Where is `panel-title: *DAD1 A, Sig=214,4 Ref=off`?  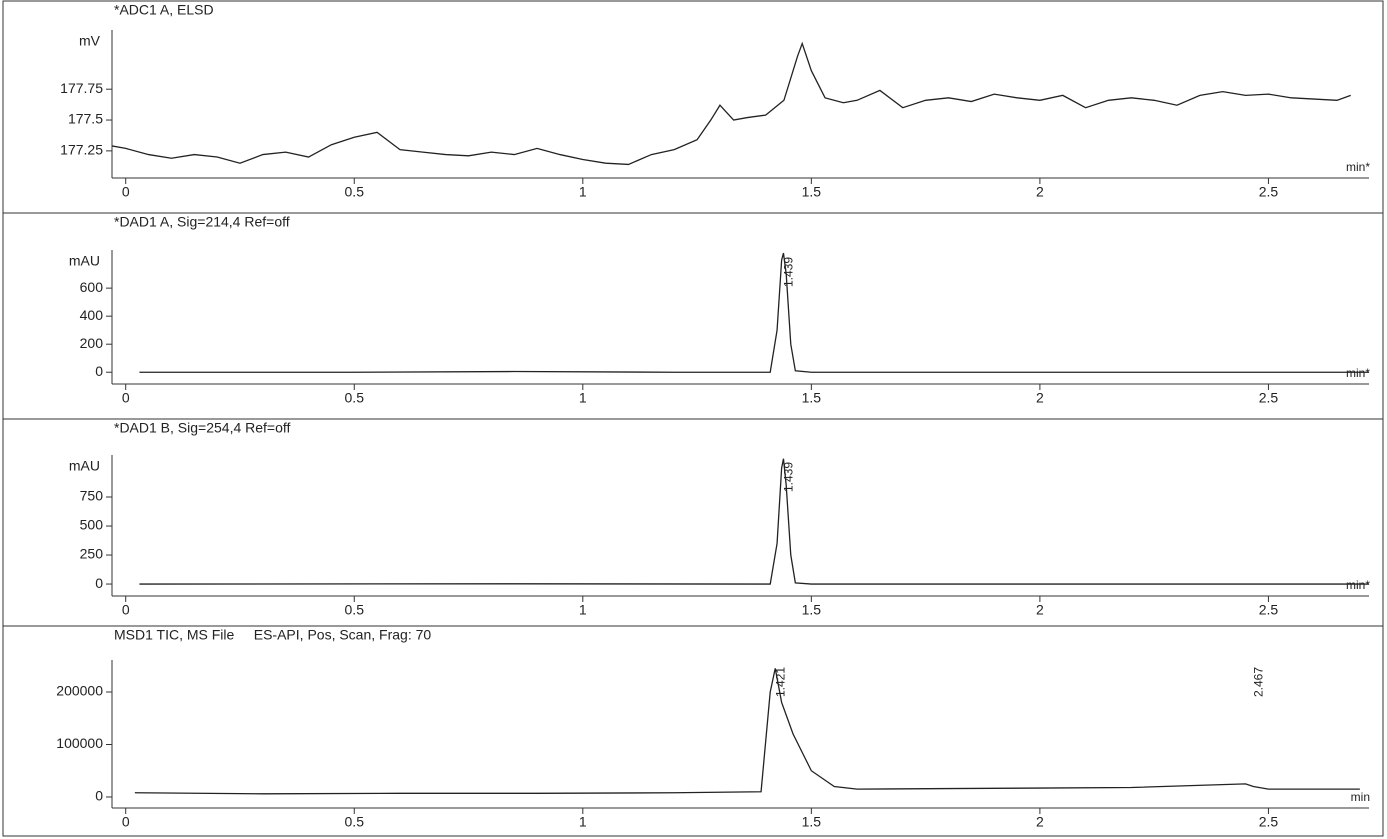 panel-title: *DAD1 A, Sig=214,4 Ref=off is located at coordinates (202, 222).